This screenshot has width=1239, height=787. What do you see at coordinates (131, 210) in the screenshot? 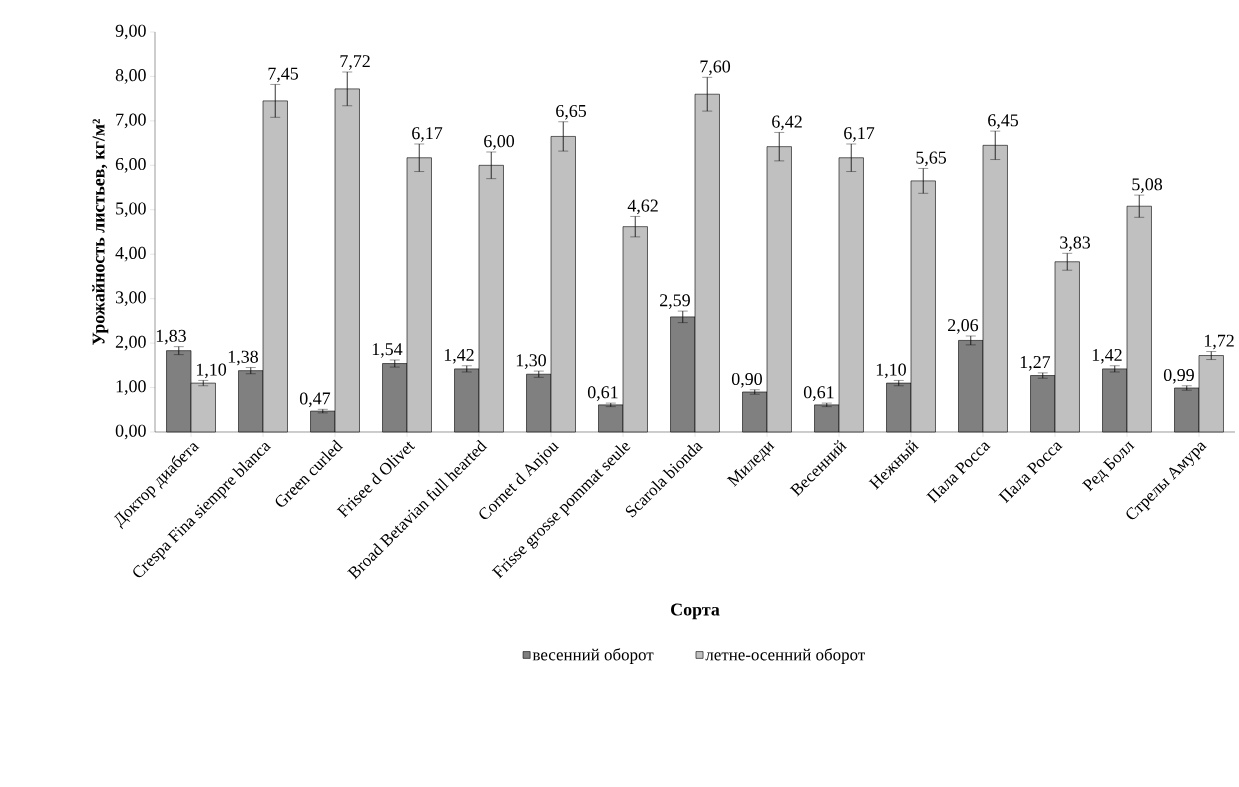
I see `y-tick-label: 5,00` at bounding box center [131, 210].